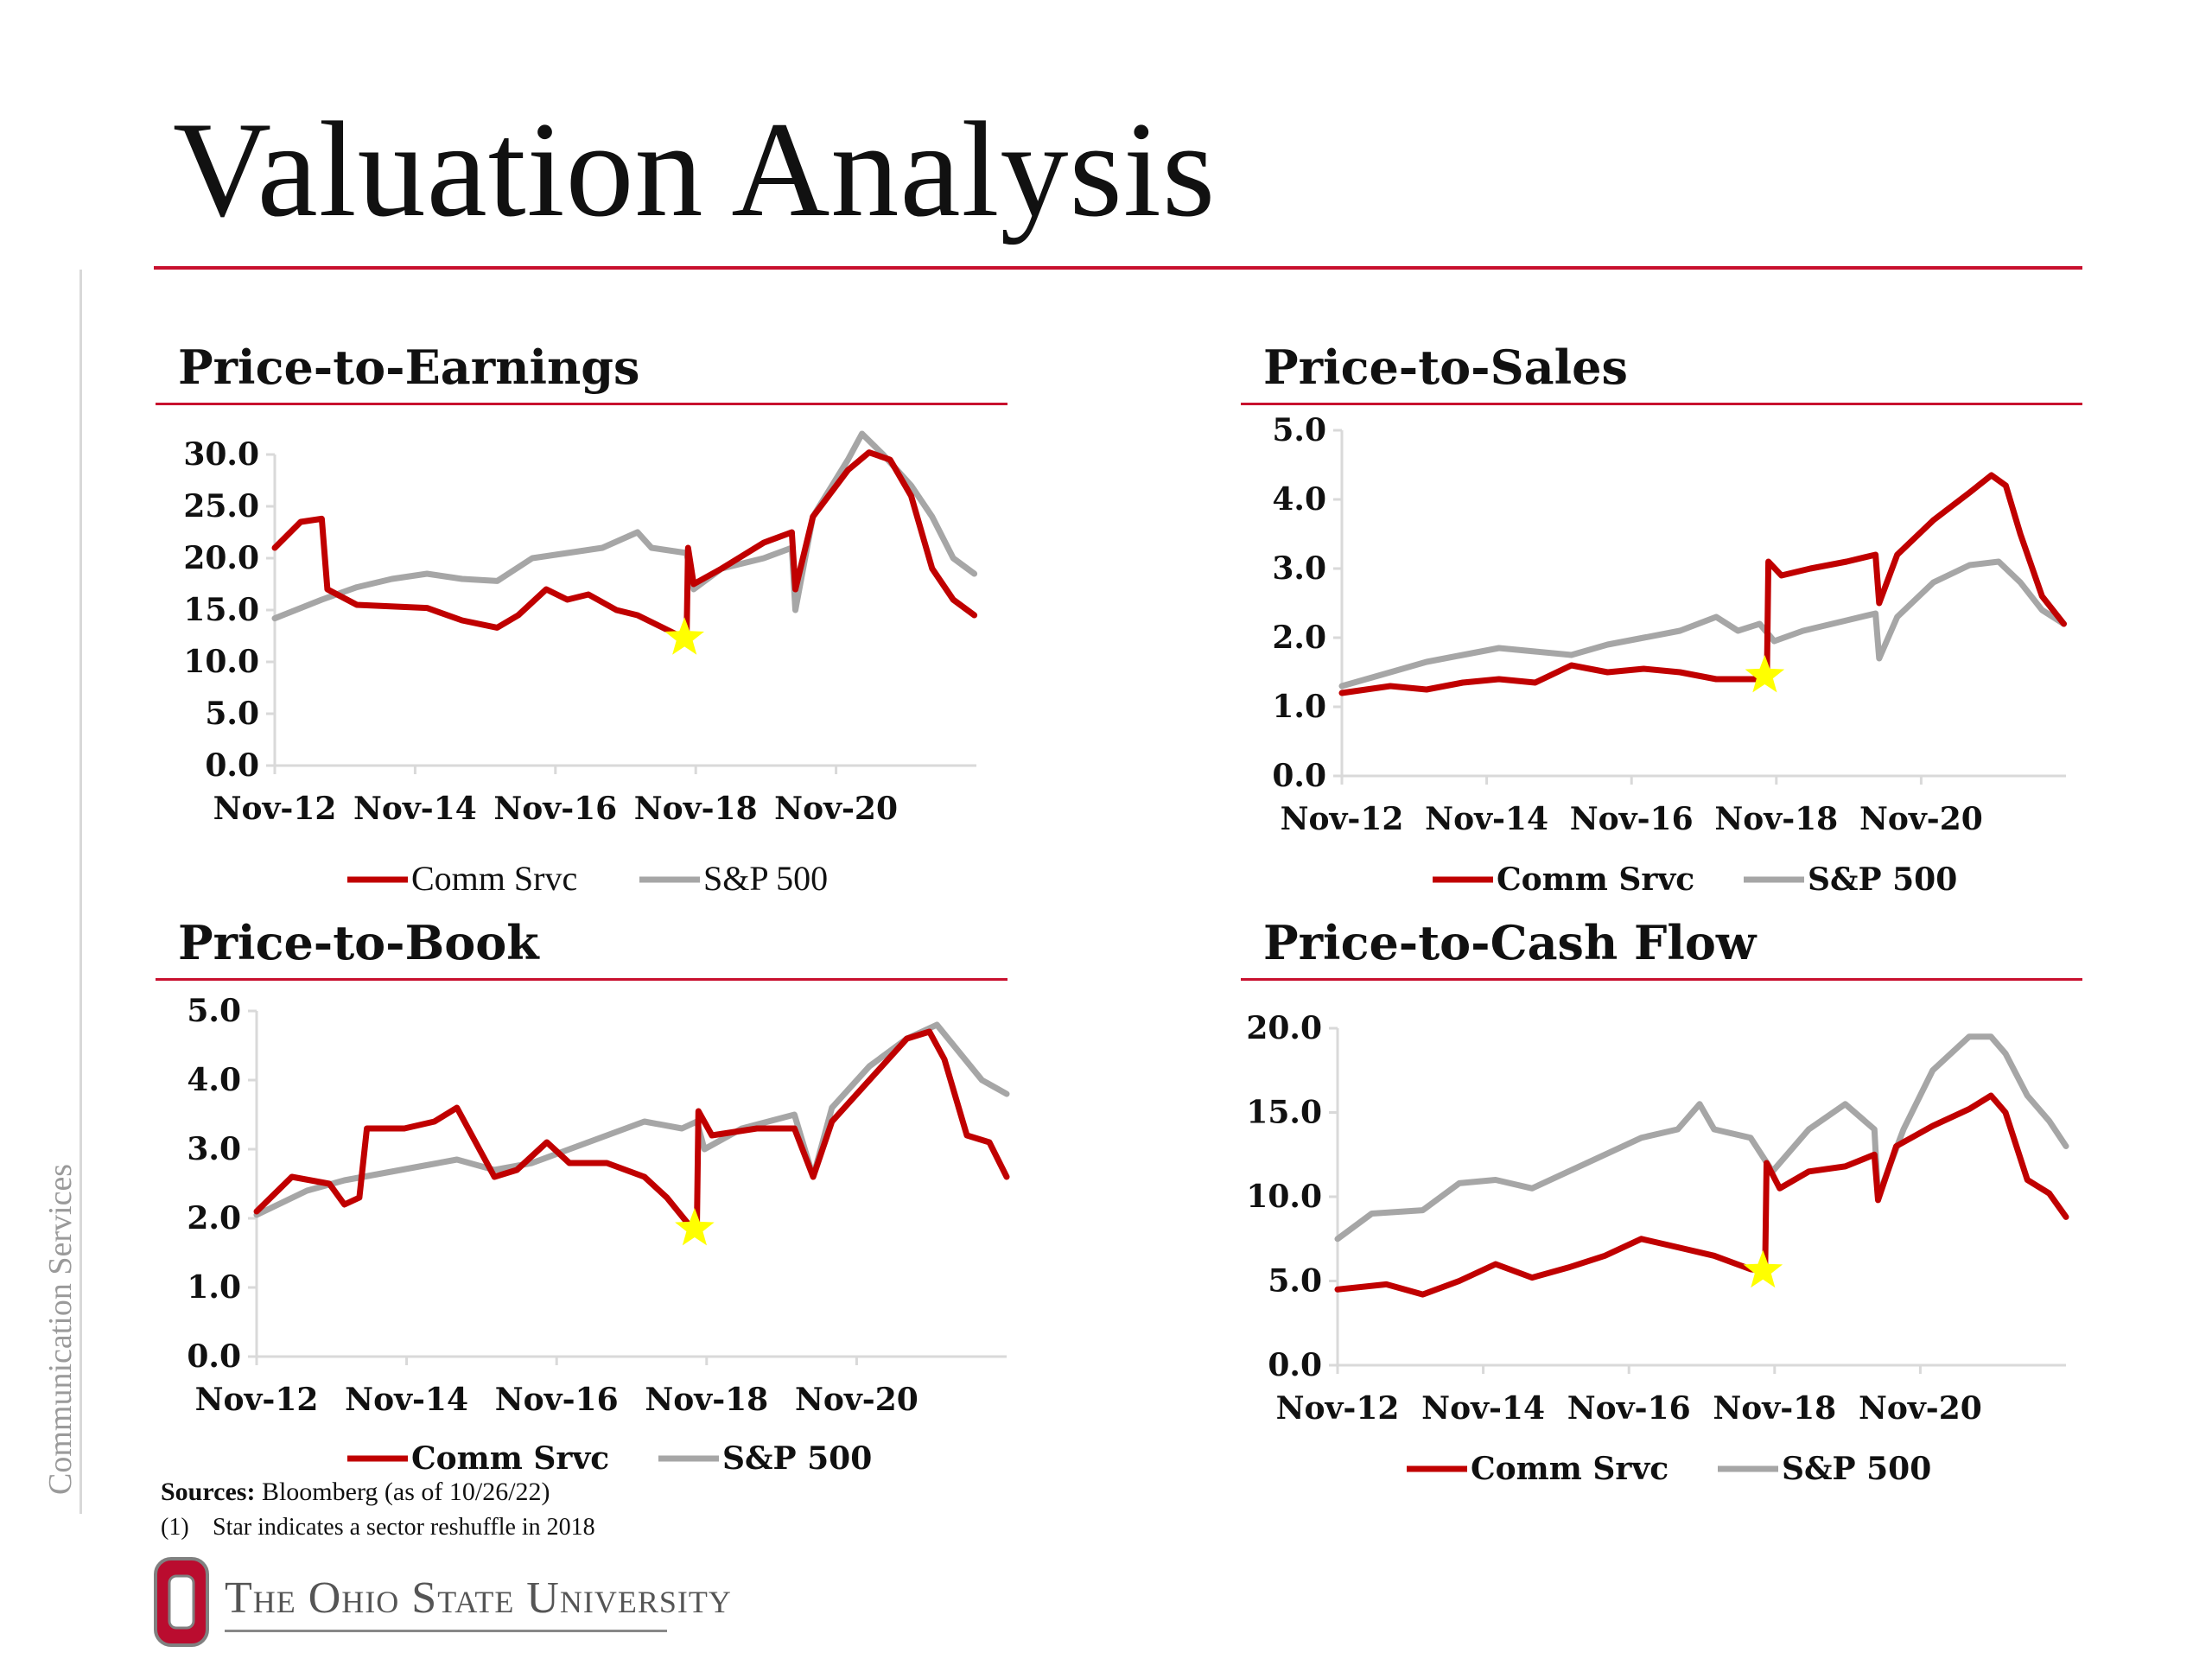  Describe the element at coordinates (80, 892) in the screenshot. I see `side-divider` at that location.